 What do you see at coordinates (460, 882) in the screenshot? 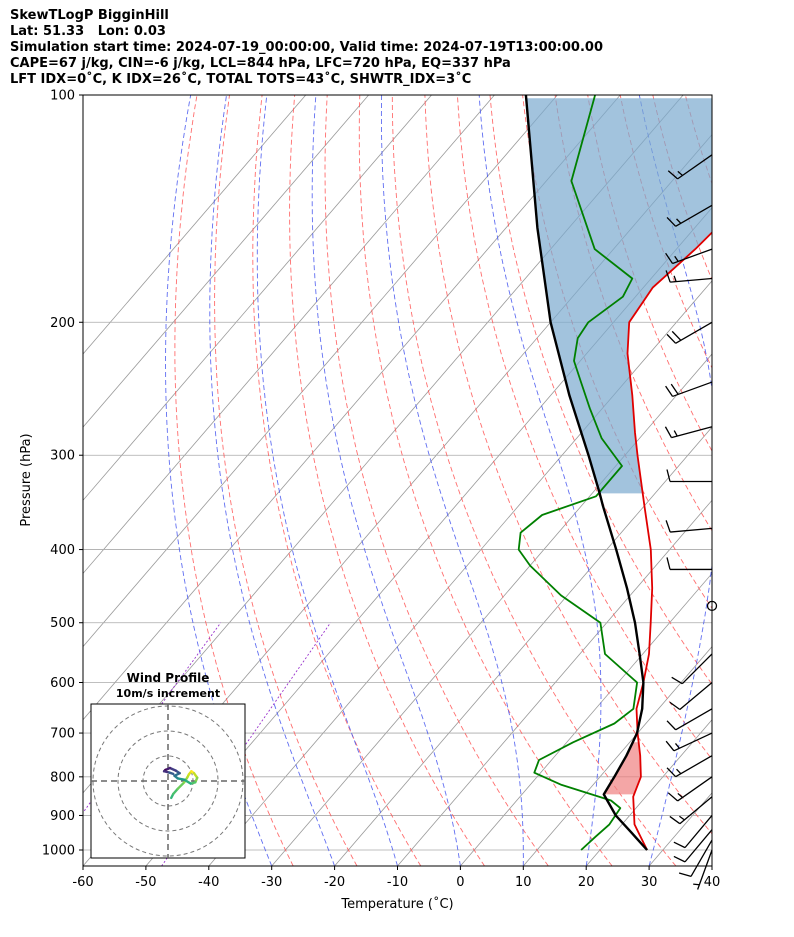
I see `x-tick-label: 0` at bounding box center [460, 882].